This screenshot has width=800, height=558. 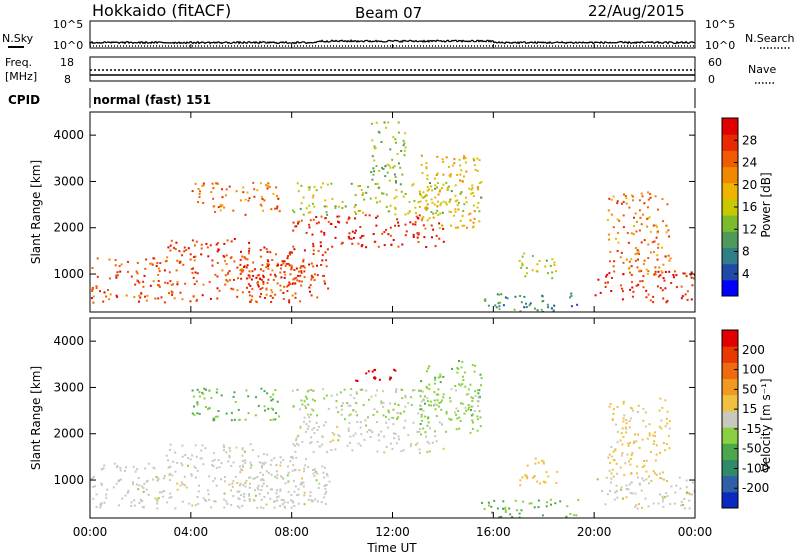 I want to click on colorbar-tick-label: -100, so click(x=755, y=468).